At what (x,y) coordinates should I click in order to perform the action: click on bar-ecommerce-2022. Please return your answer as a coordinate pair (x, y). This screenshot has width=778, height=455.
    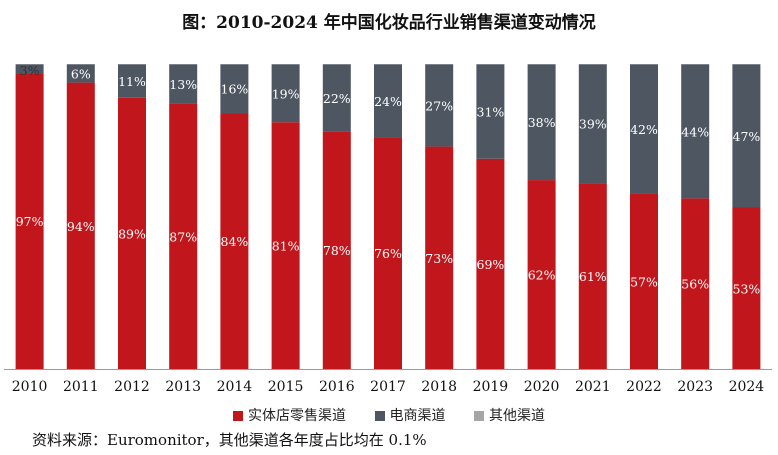
    Looking at the image, I should click on (644, 129).